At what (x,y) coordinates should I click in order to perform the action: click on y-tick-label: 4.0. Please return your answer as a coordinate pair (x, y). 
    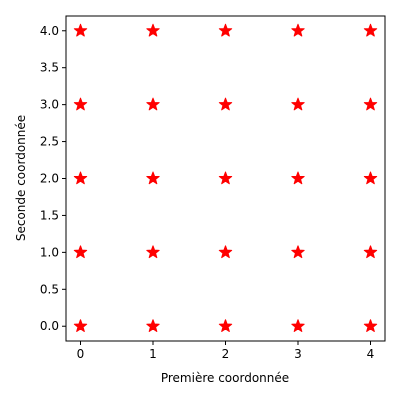
    Looking at the image, I should click on (49, 31).